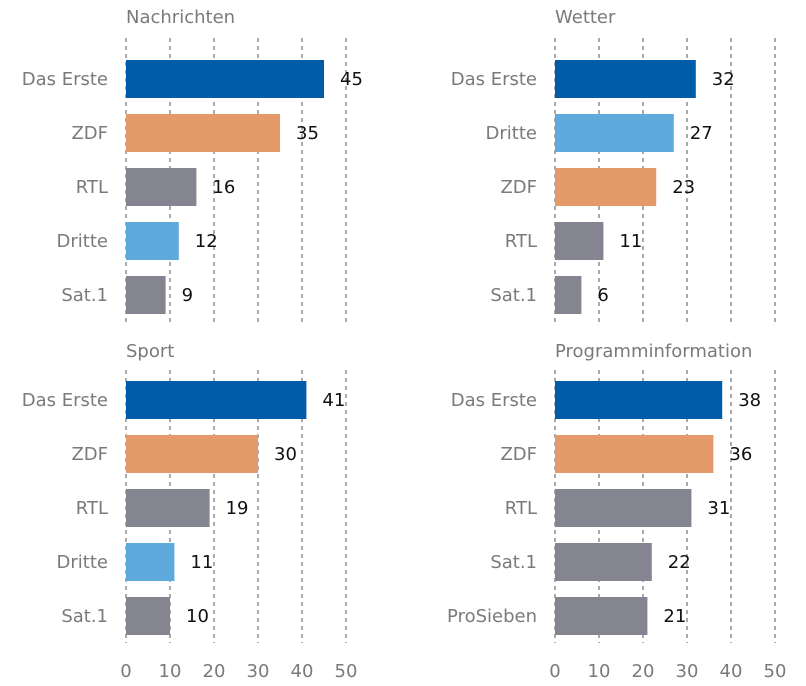  What do you see at coordinates (701, 133) in the screenshot?
I see `value-label: 27` at bounding box center [701, 133].